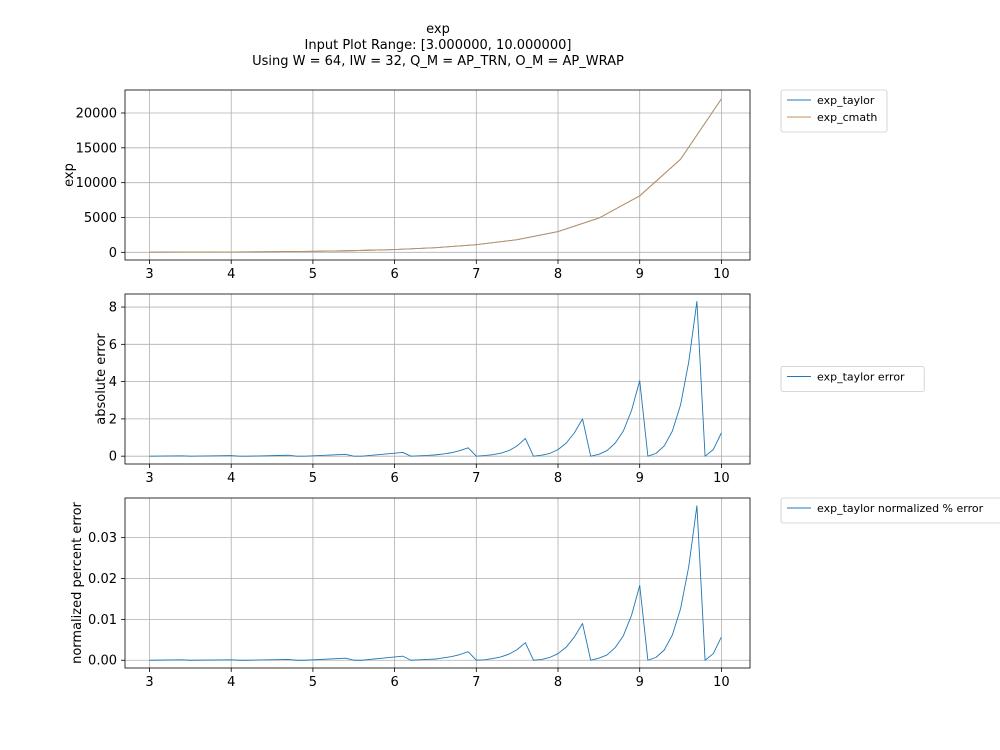 Image resolution: width=1000 pixels, height=750 pixels. What do you see at coordinates (101, 379) in the screenshot?
I see `y-axis-label: absolute error` at bounding box center [101, 379].